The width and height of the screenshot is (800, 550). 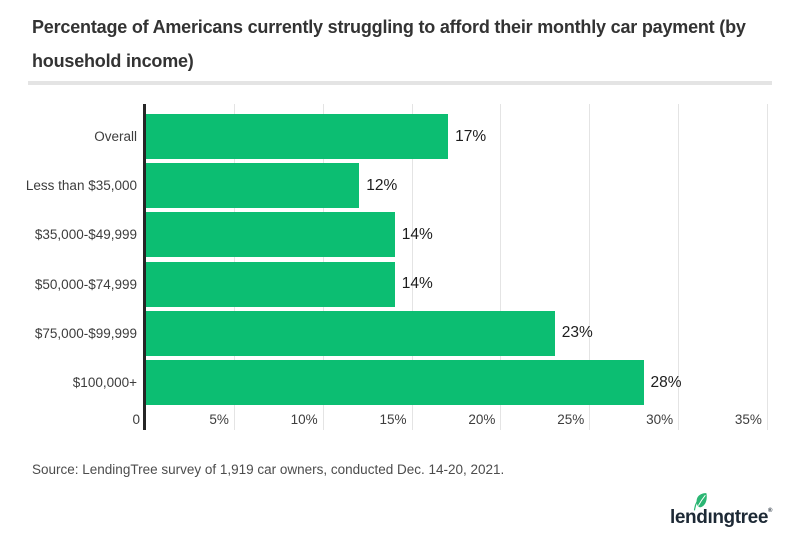 What do you see at coordinates (400, 83) in the screenshot?
I see `title-divider` at bounding box center [400, 83].